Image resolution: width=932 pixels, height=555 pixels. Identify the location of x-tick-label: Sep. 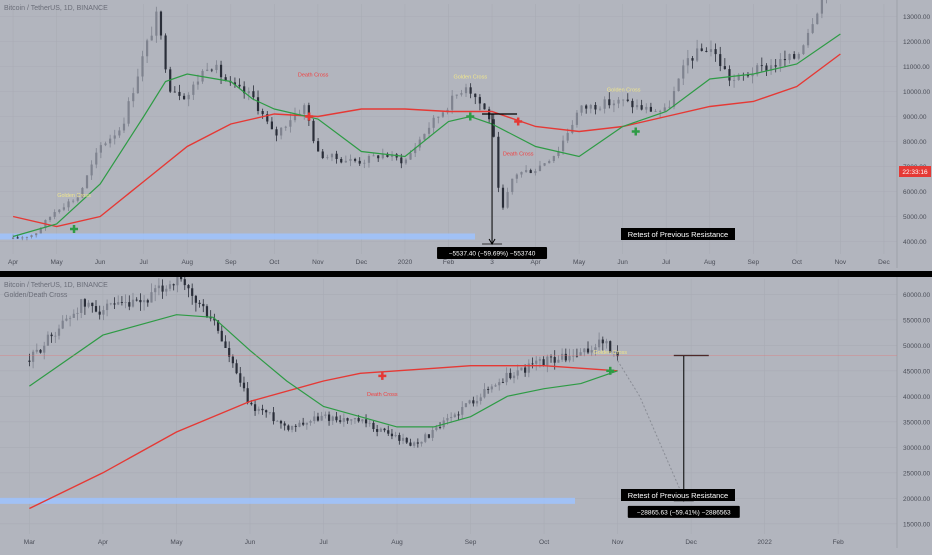
(471, 542).